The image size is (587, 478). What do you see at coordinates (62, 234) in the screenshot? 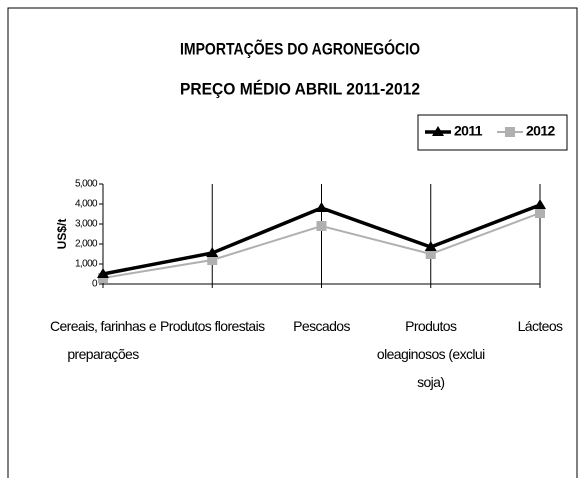
I see `y-axis-label: US$/t` at bounding box center [62, 234].